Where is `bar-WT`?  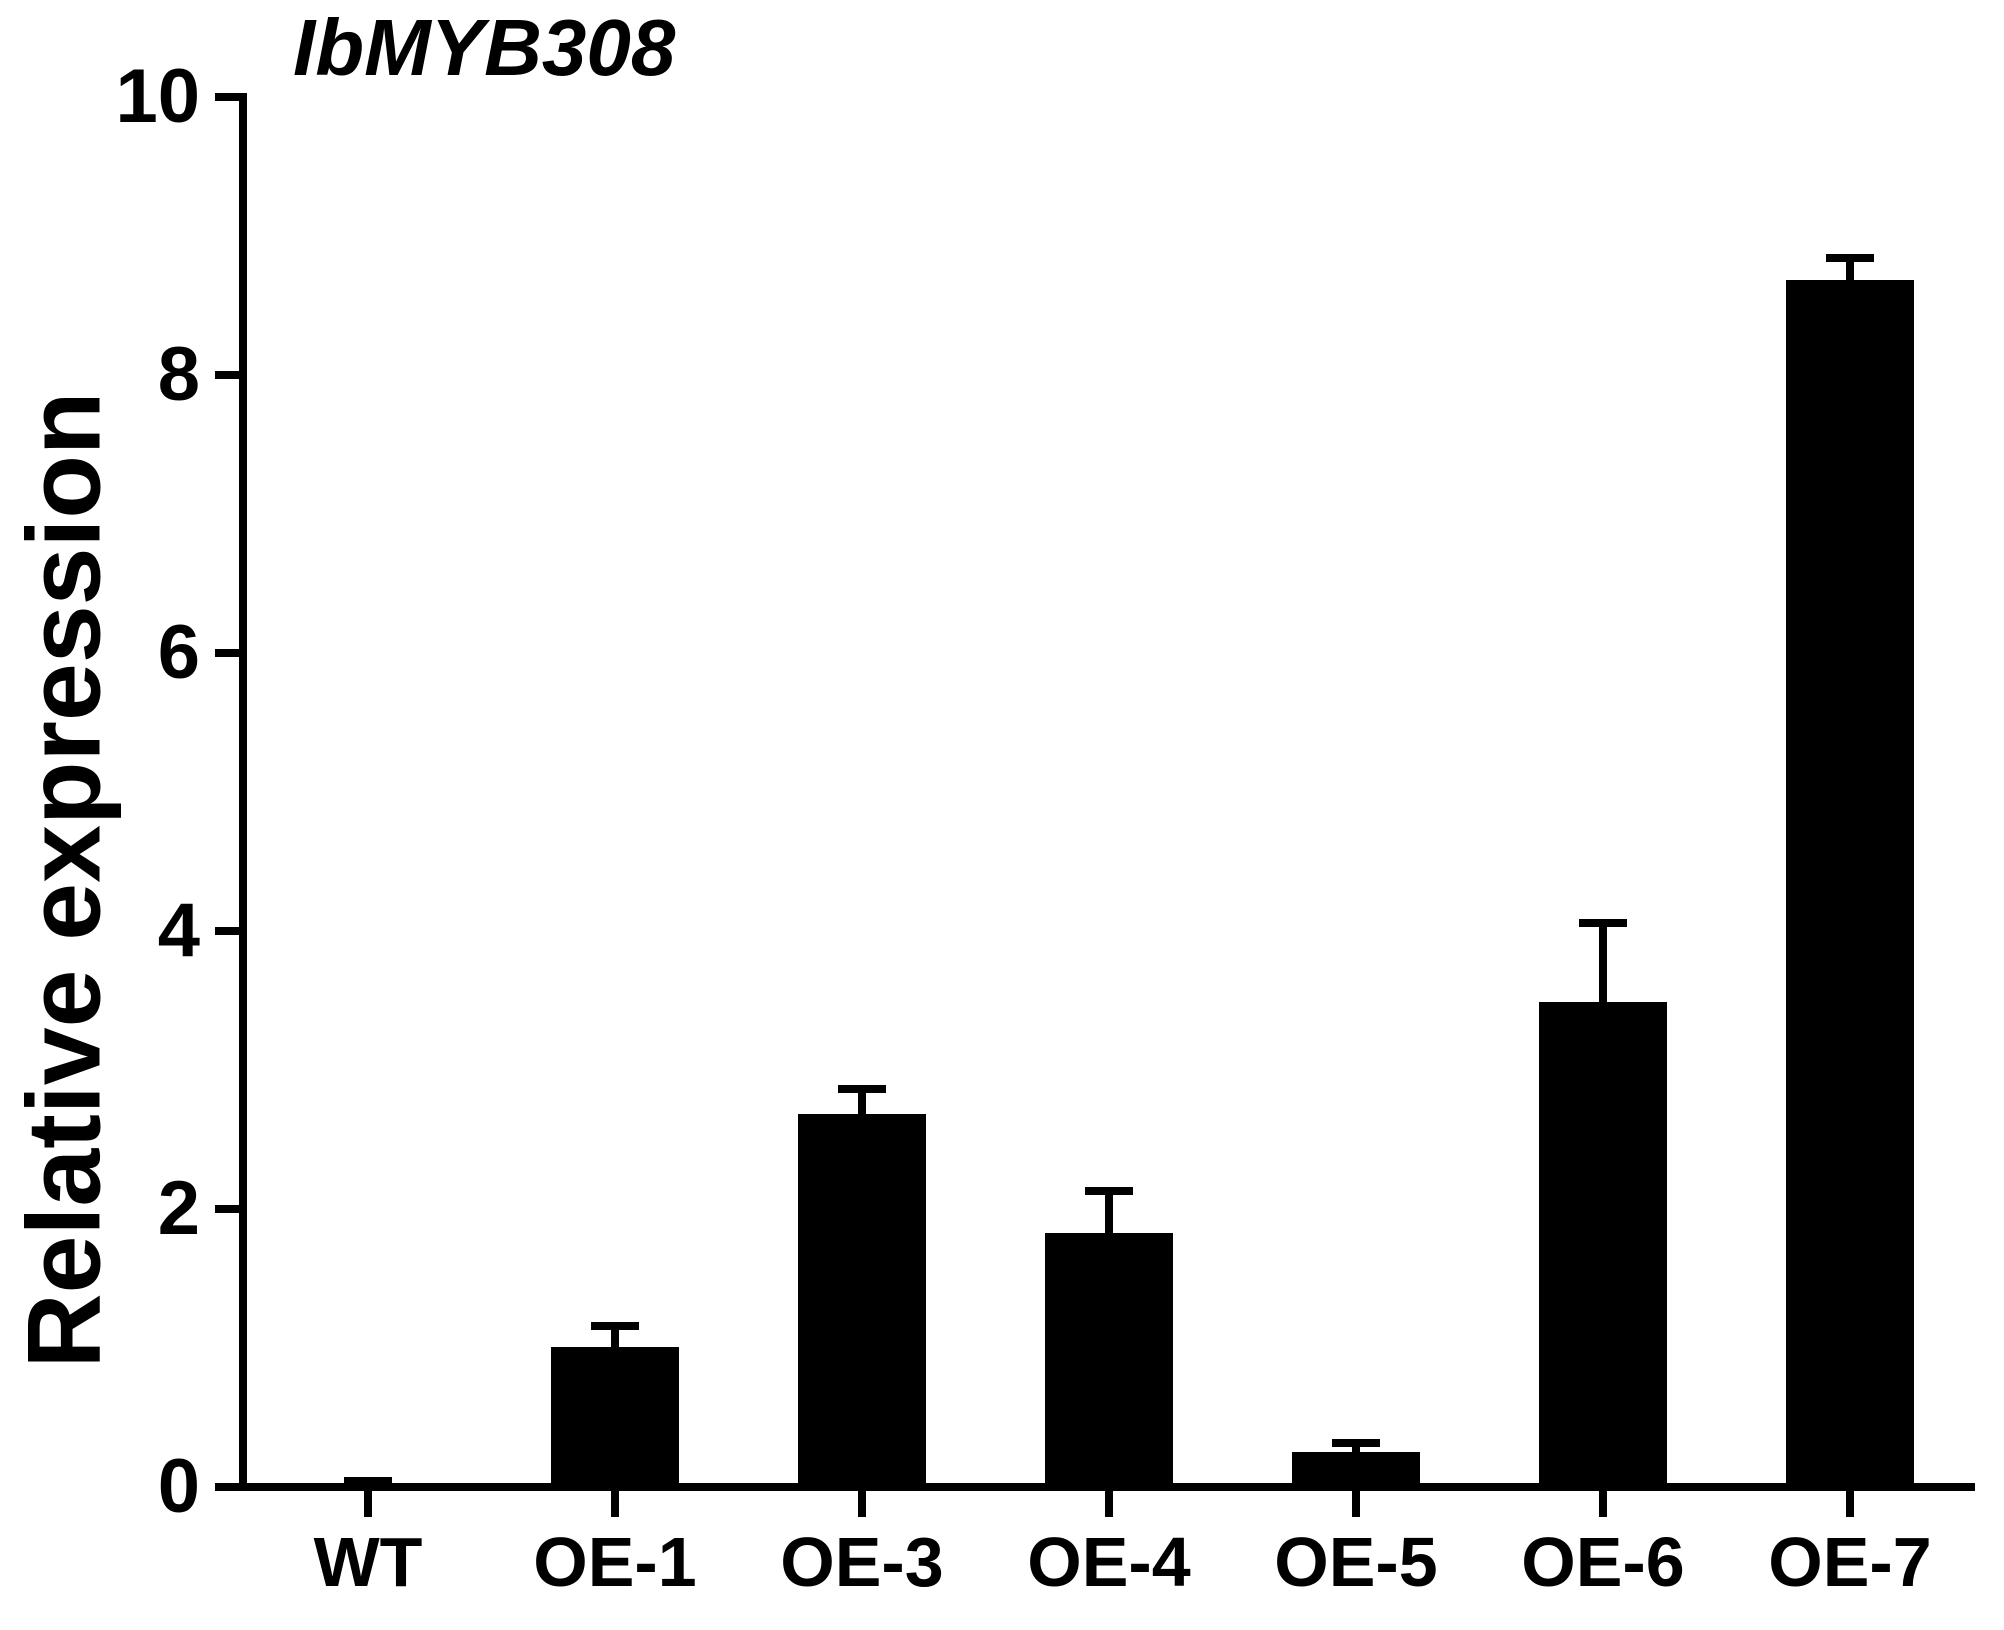
bar-WT is located at coordinates (368, 1485).